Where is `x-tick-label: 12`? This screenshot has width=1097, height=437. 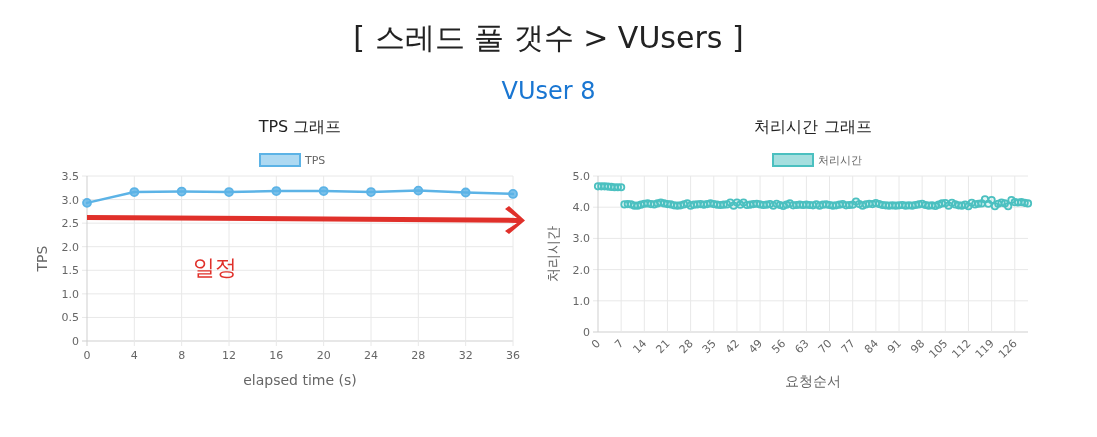
x-tick-label: 12 is located at coordinates (229, 355).